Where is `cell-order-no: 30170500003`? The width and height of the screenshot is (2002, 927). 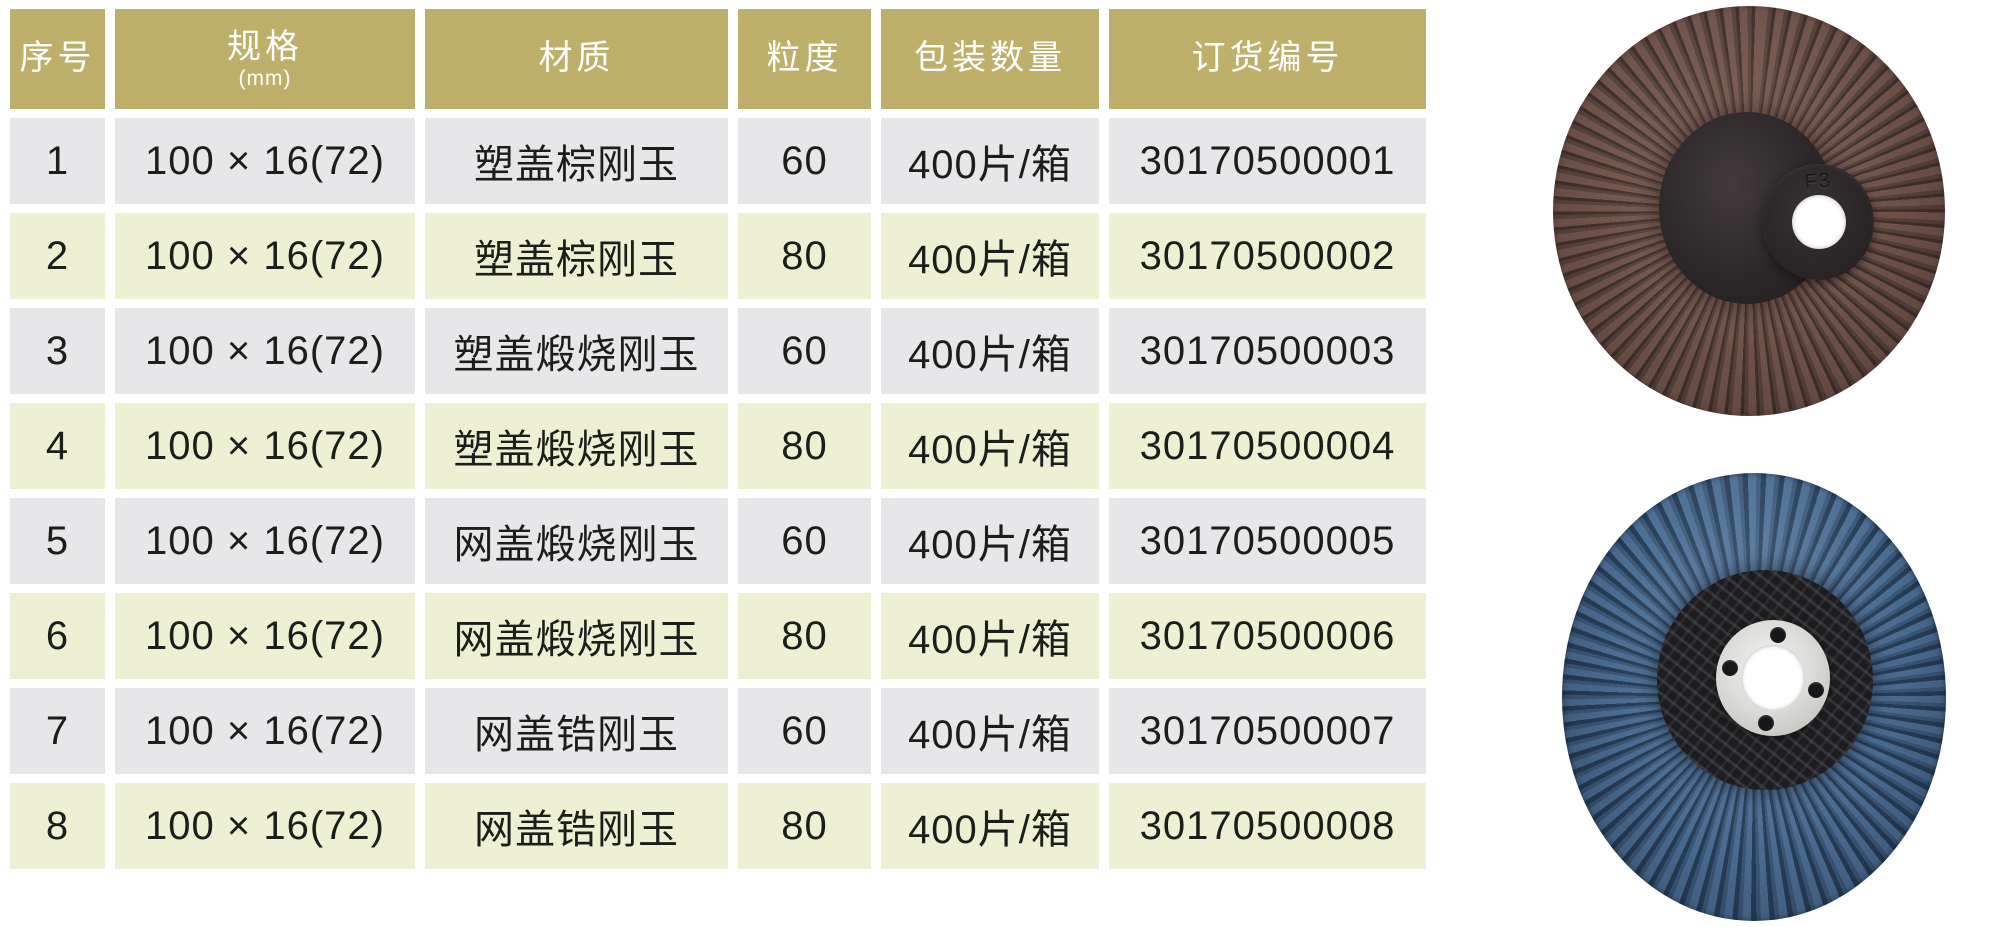
cell-order-no: 30170500003 is located at coordinates (1267, 351).